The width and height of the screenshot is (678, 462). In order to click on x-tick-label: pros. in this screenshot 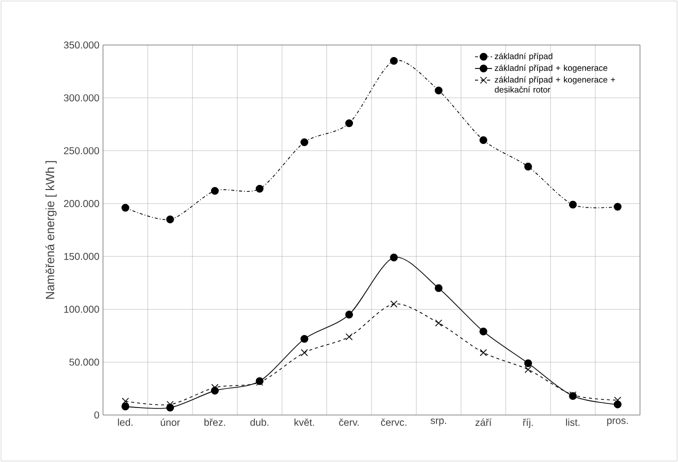, I will do `click(617, 422)`.